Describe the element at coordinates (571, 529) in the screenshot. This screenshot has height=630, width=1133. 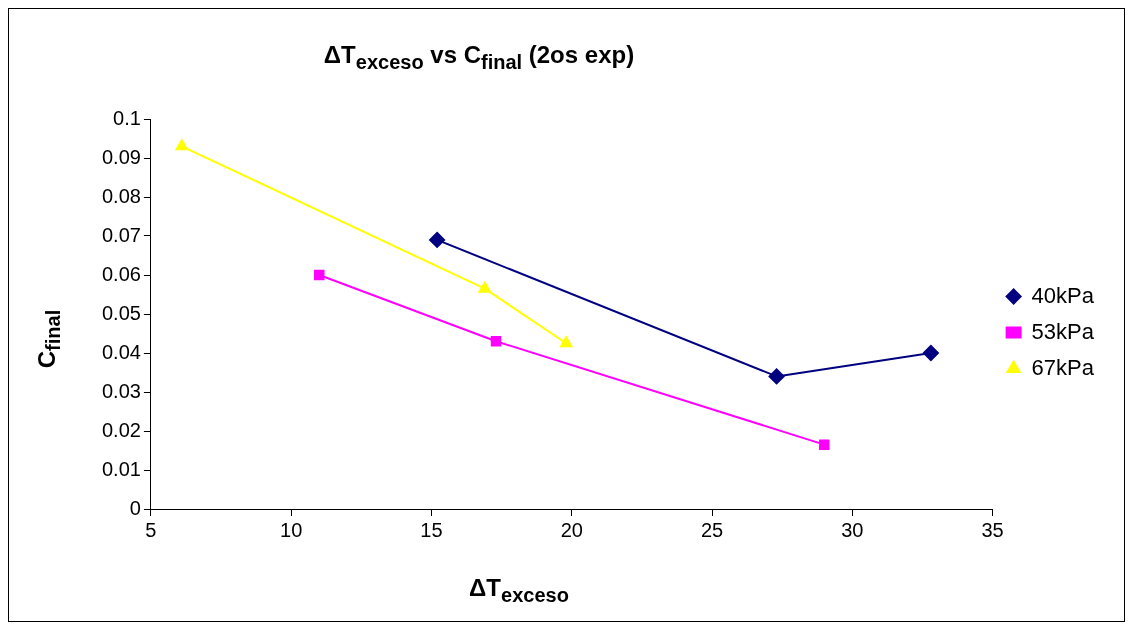
I see `x-tick-label: 20` at that location.